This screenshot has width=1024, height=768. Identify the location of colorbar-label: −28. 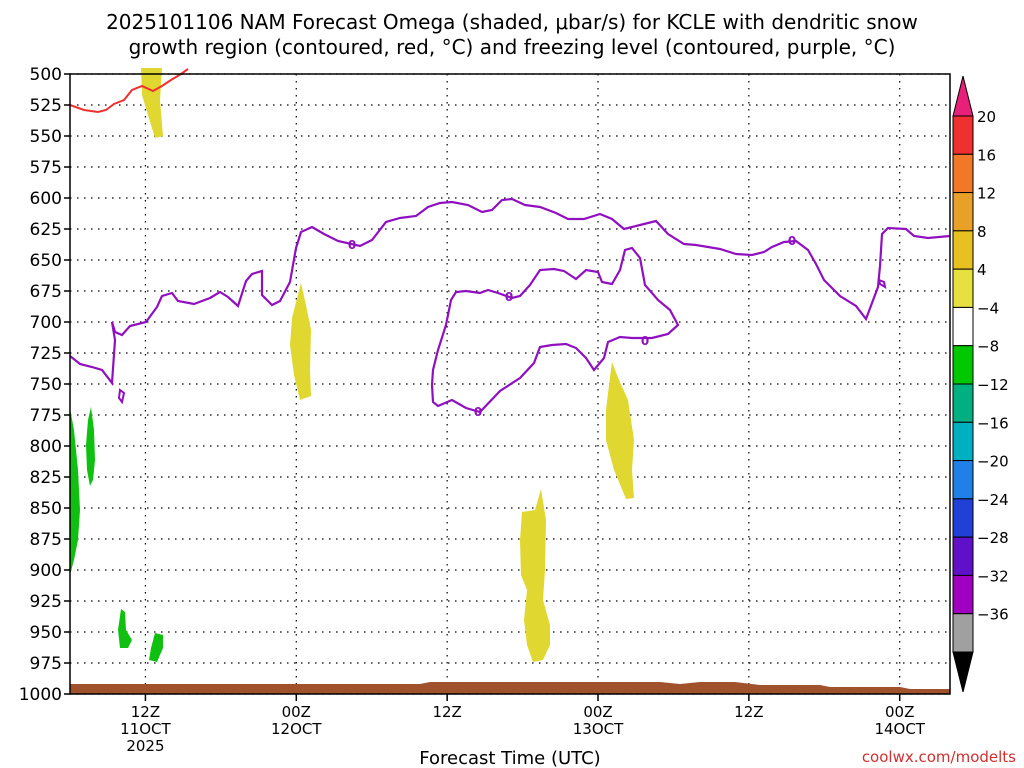
(993, 538).